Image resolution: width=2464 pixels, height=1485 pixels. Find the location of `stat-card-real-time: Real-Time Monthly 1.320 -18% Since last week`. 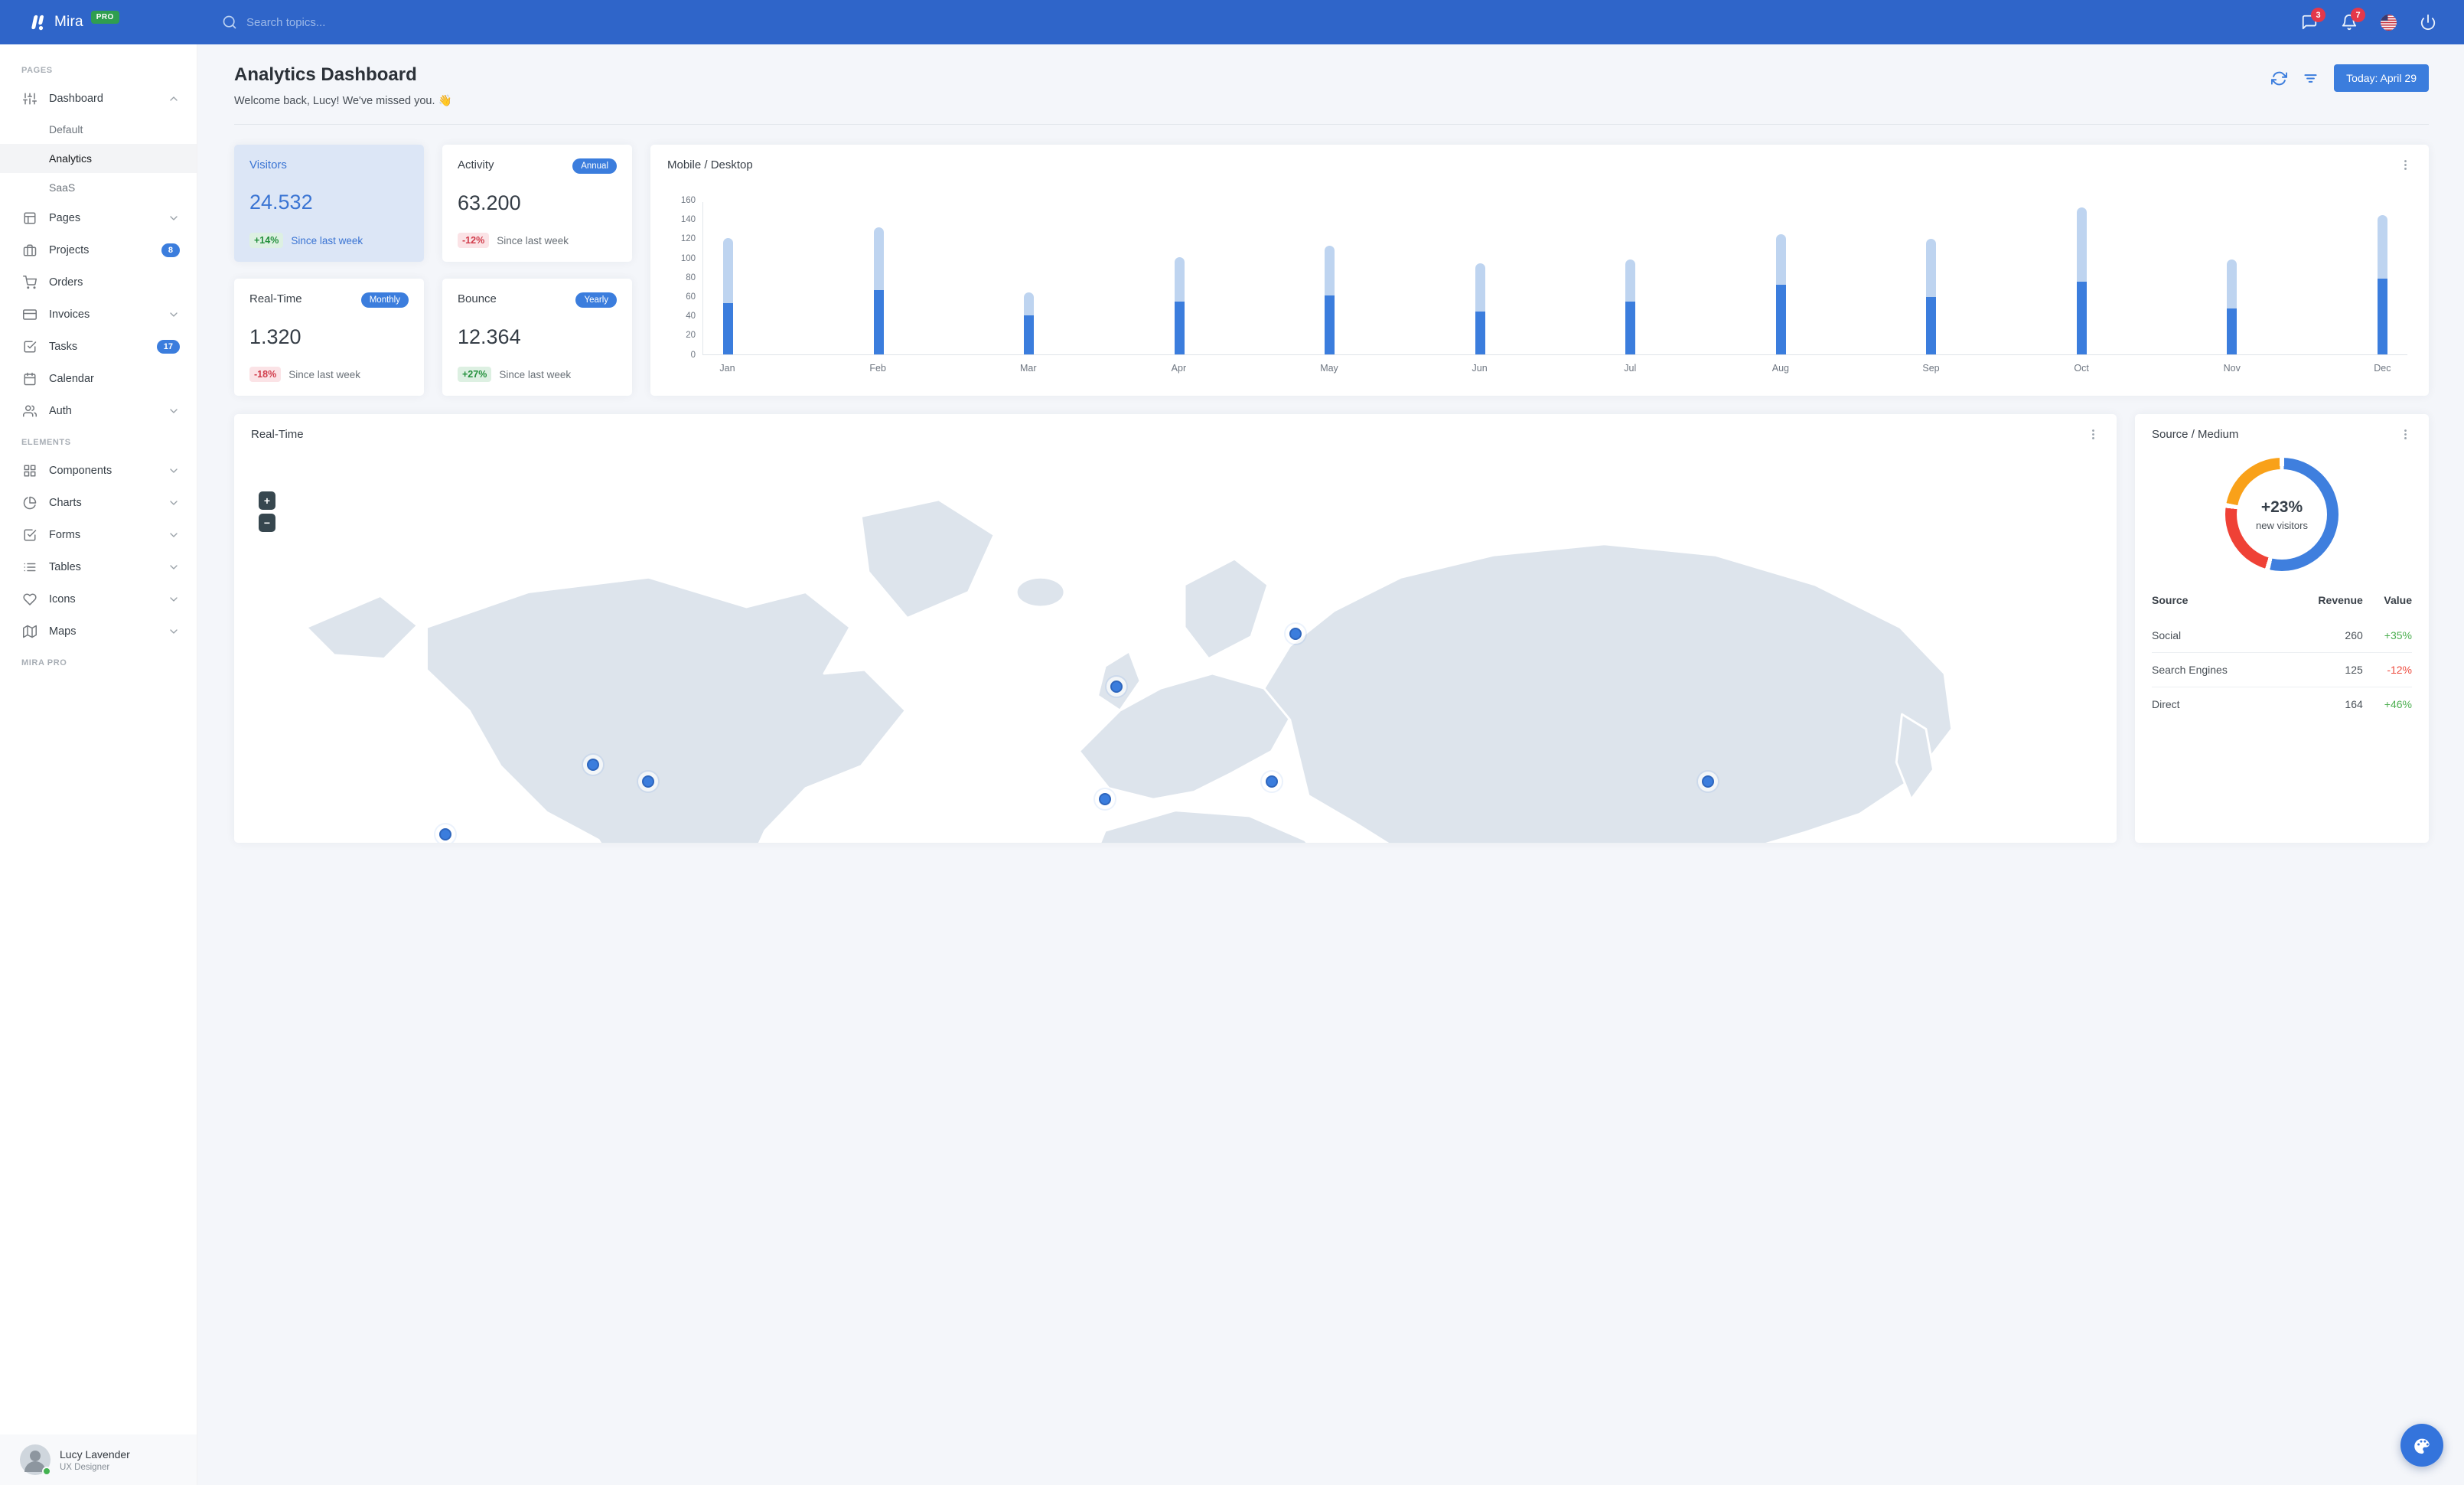

stat-card-real-time: Real-Time Monthly 1.320 -18% Since last week is located at coordinates (329, 337).